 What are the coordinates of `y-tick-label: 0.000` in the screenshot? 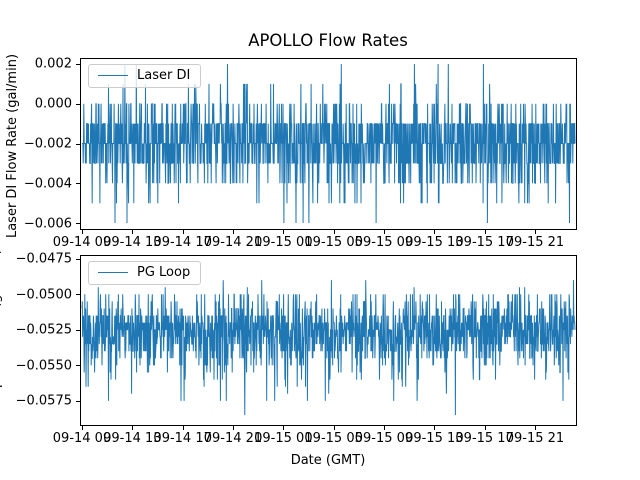 It's located at (53, 104).